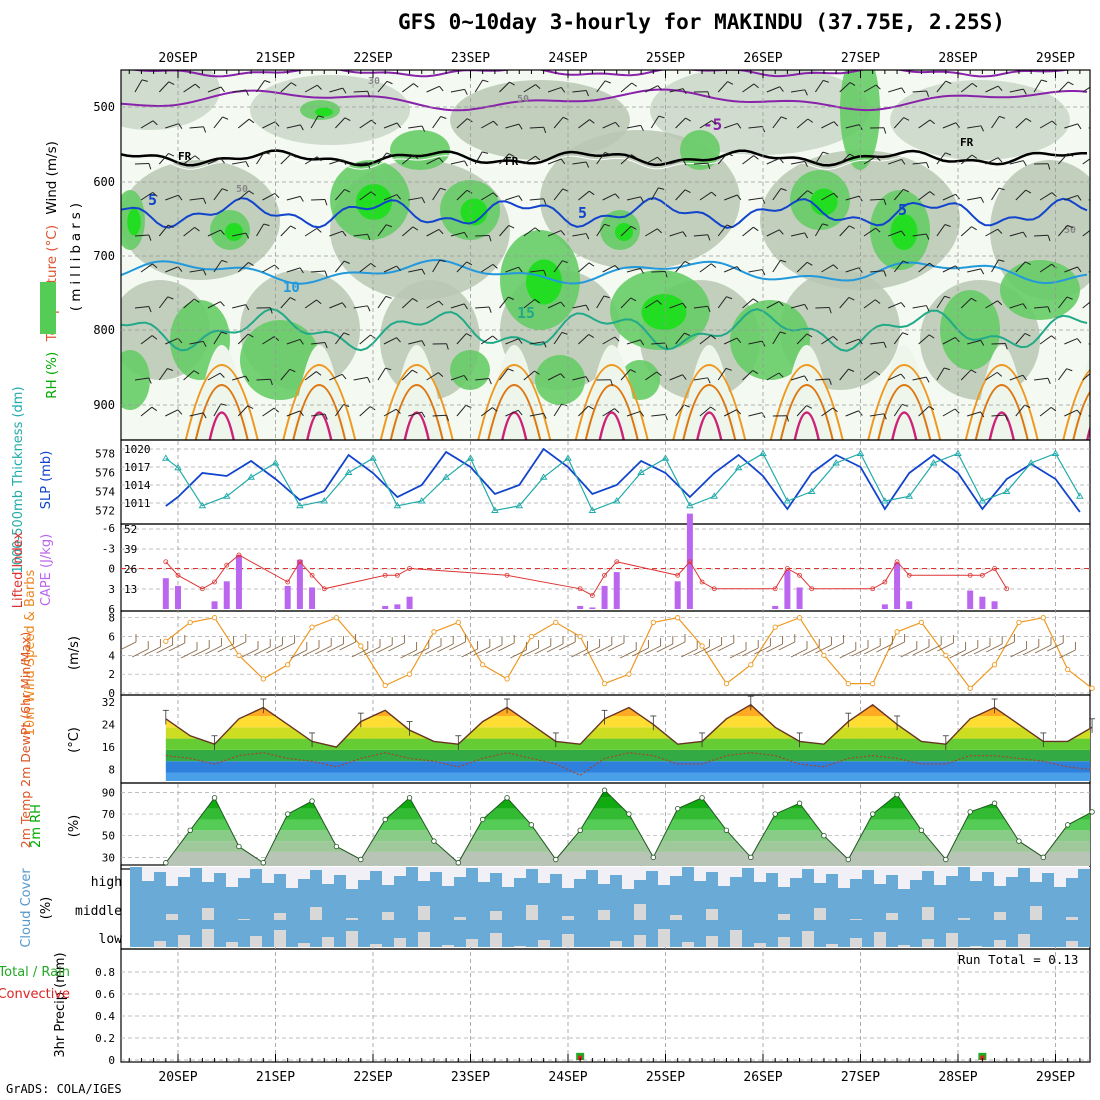 This screenshot has width=1100, height=1100. What do you see at coordinates (18, 569) in the screenshot?
I see `lifted-index-label: Lifted Index` at bounding box center [18, 569].